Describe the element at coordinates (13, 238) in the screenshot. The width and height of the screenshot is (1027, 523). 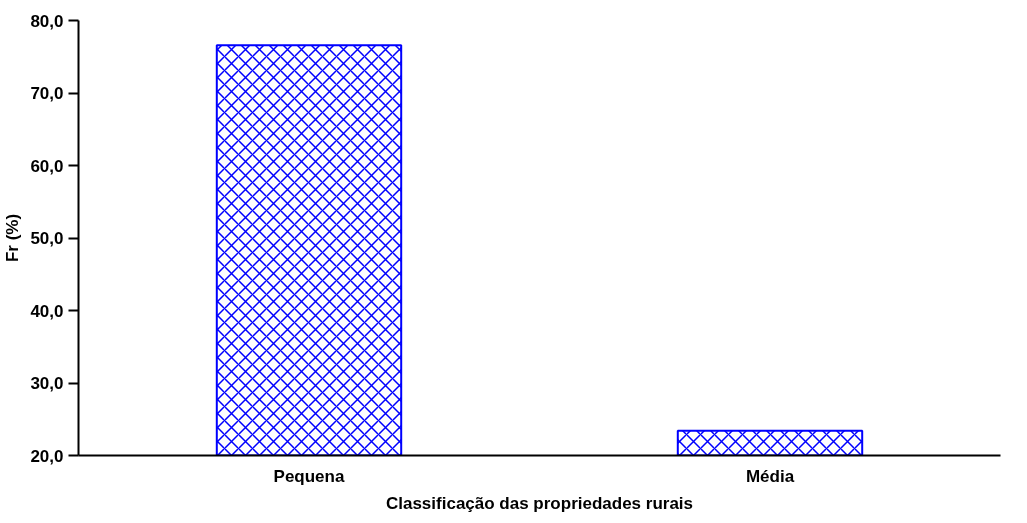
I see `y-axis-title: Fr (%)` at that location.